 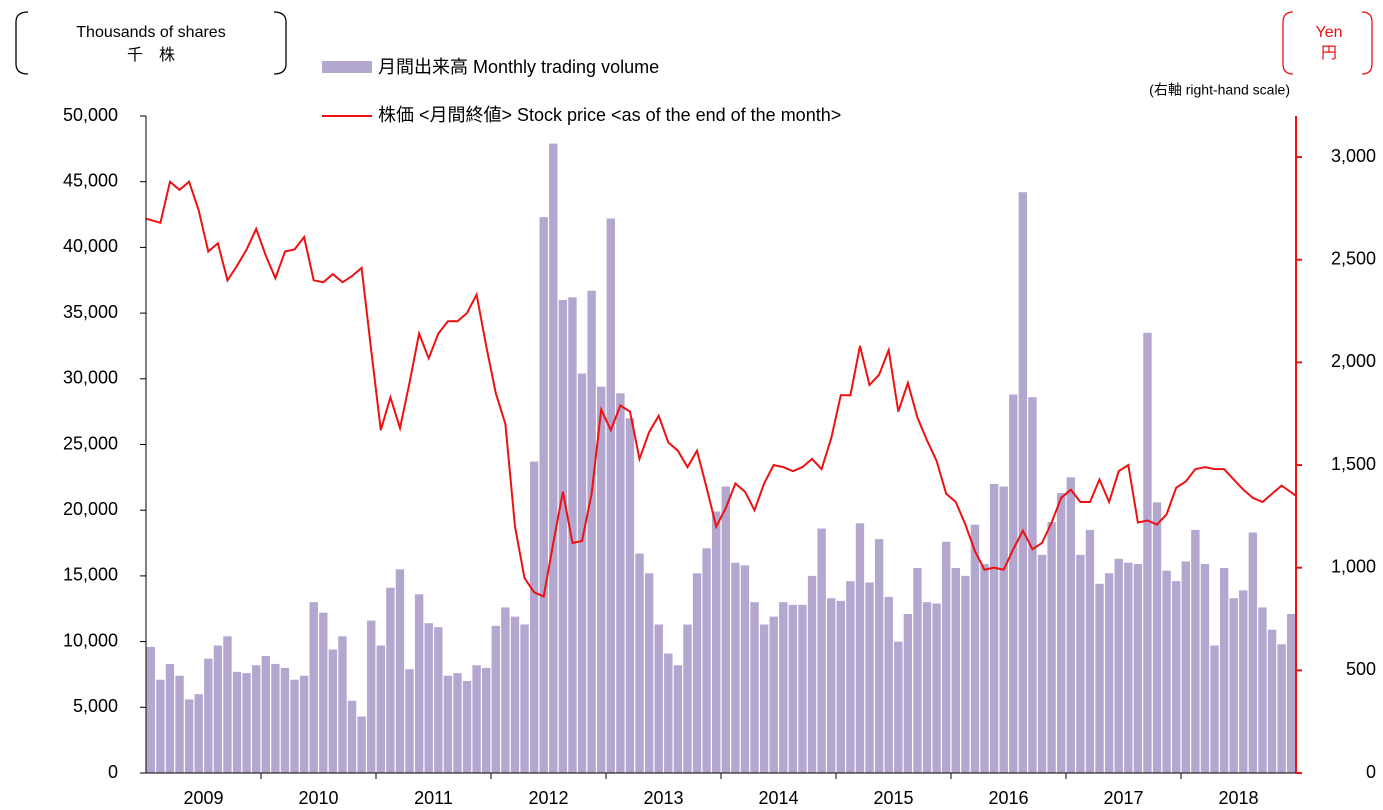 I want to click on y2-tick-label: 500, so click(x=1361, y=669).